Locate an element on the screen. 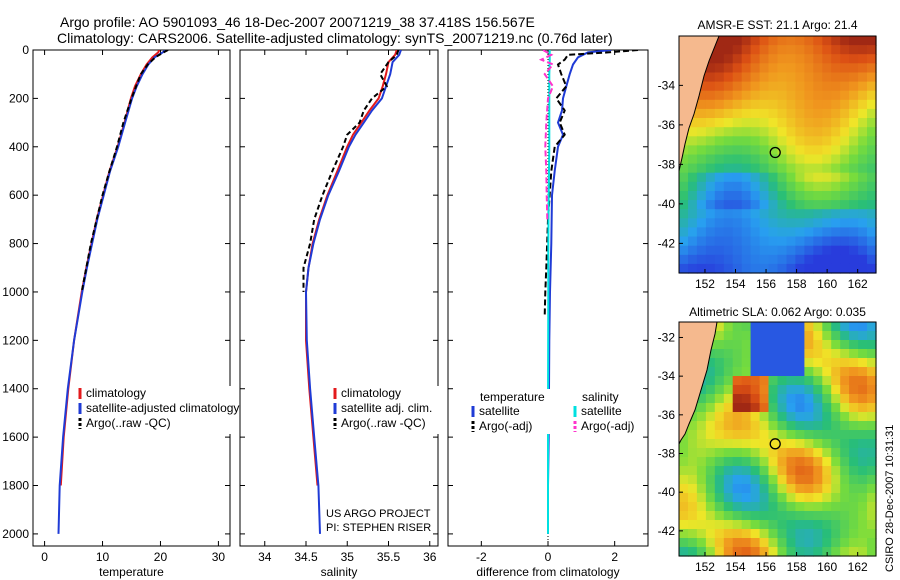 This screenshot has height=580, width=900. temperature-ytick-label: 800 is located at coordinates (19, 244).